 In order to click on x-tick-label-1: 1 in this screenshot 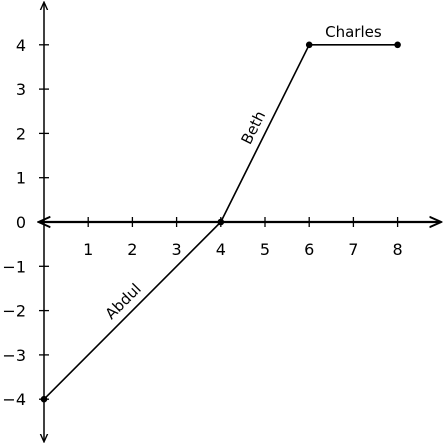, I will do `click(88, 249)`.